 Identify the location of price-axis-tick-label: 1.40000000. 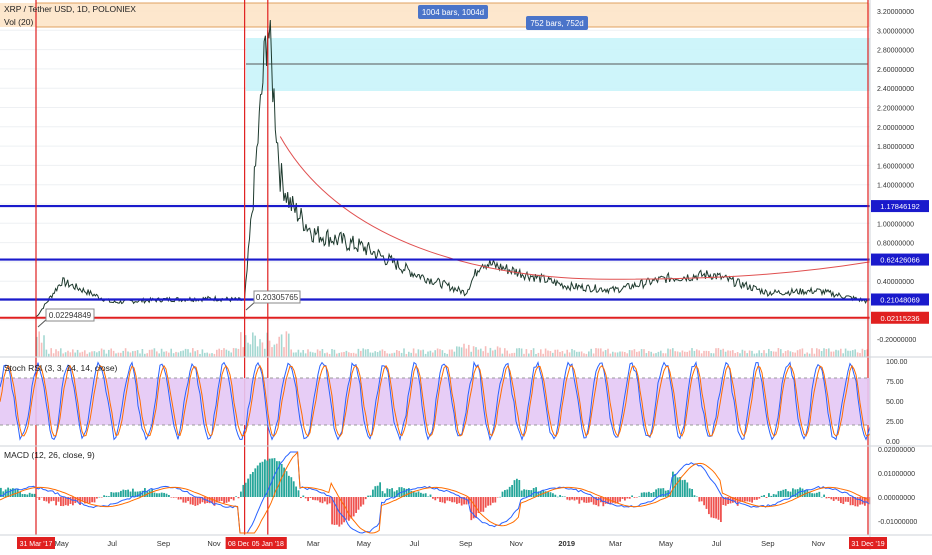
(895, 186).